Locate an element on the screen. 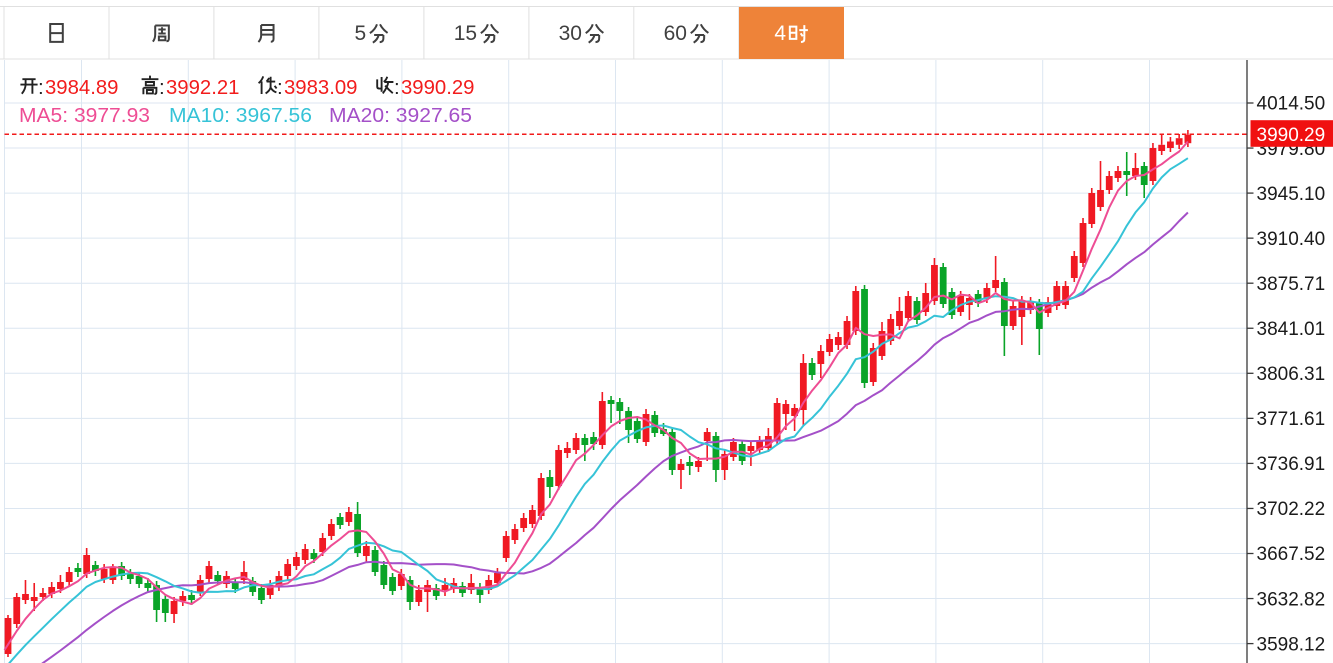 The height and width of the screenshot is (663, 1333). svg-text: 3702.22 is located at coordinates (1291, 509).